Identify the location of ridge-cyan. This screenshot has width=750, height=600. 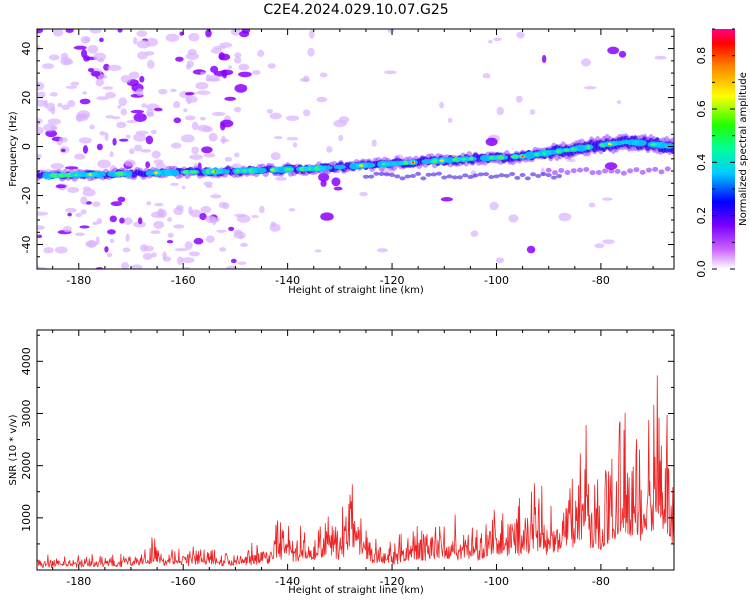
(98, 174).